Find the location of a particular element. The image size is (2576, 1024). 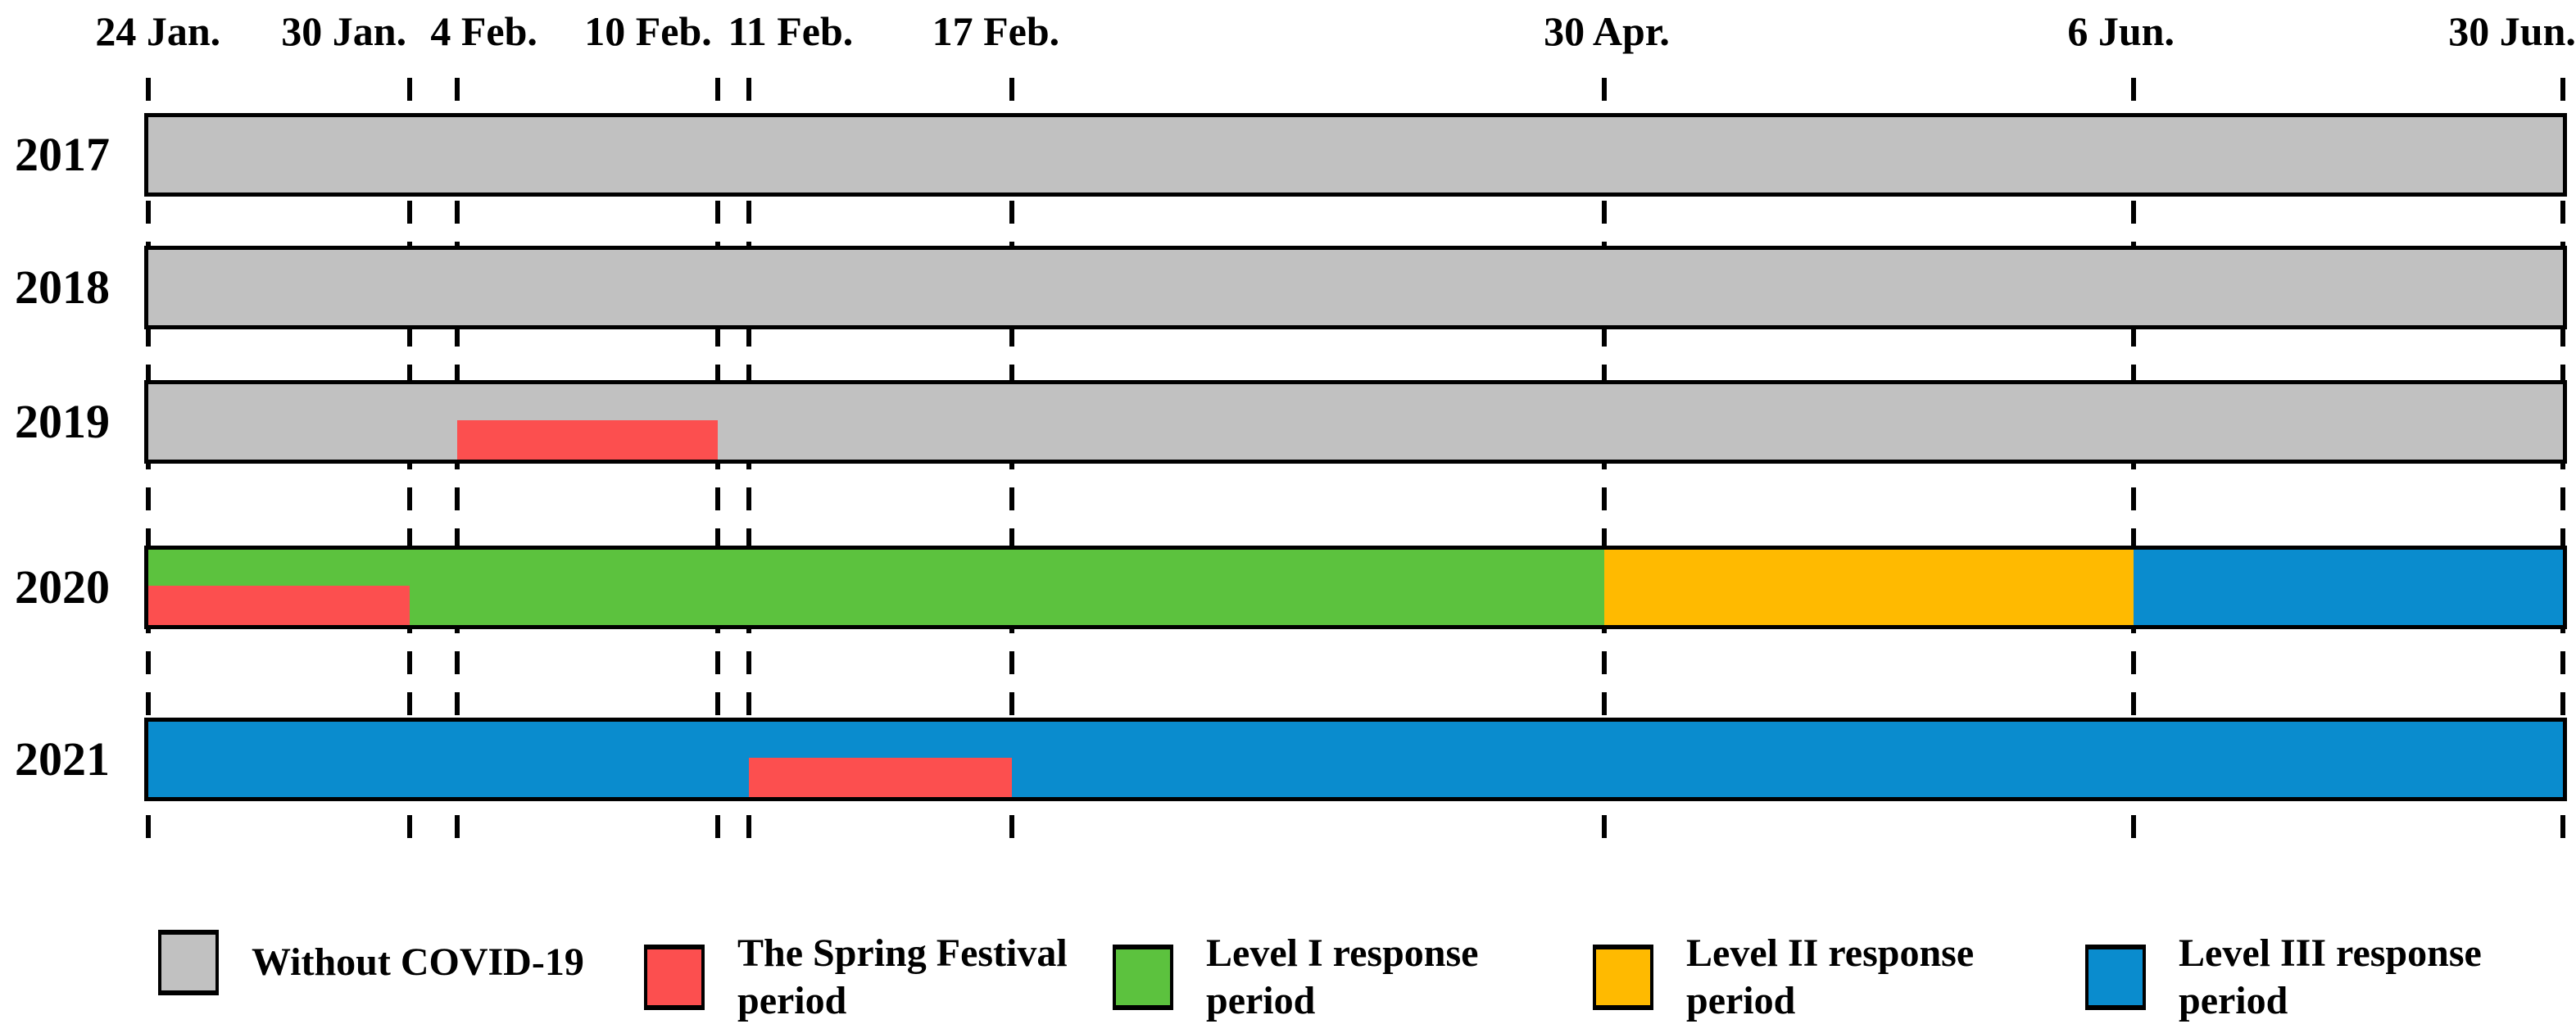

timeline-bar-2021 is located at coordinates (1355, 759).